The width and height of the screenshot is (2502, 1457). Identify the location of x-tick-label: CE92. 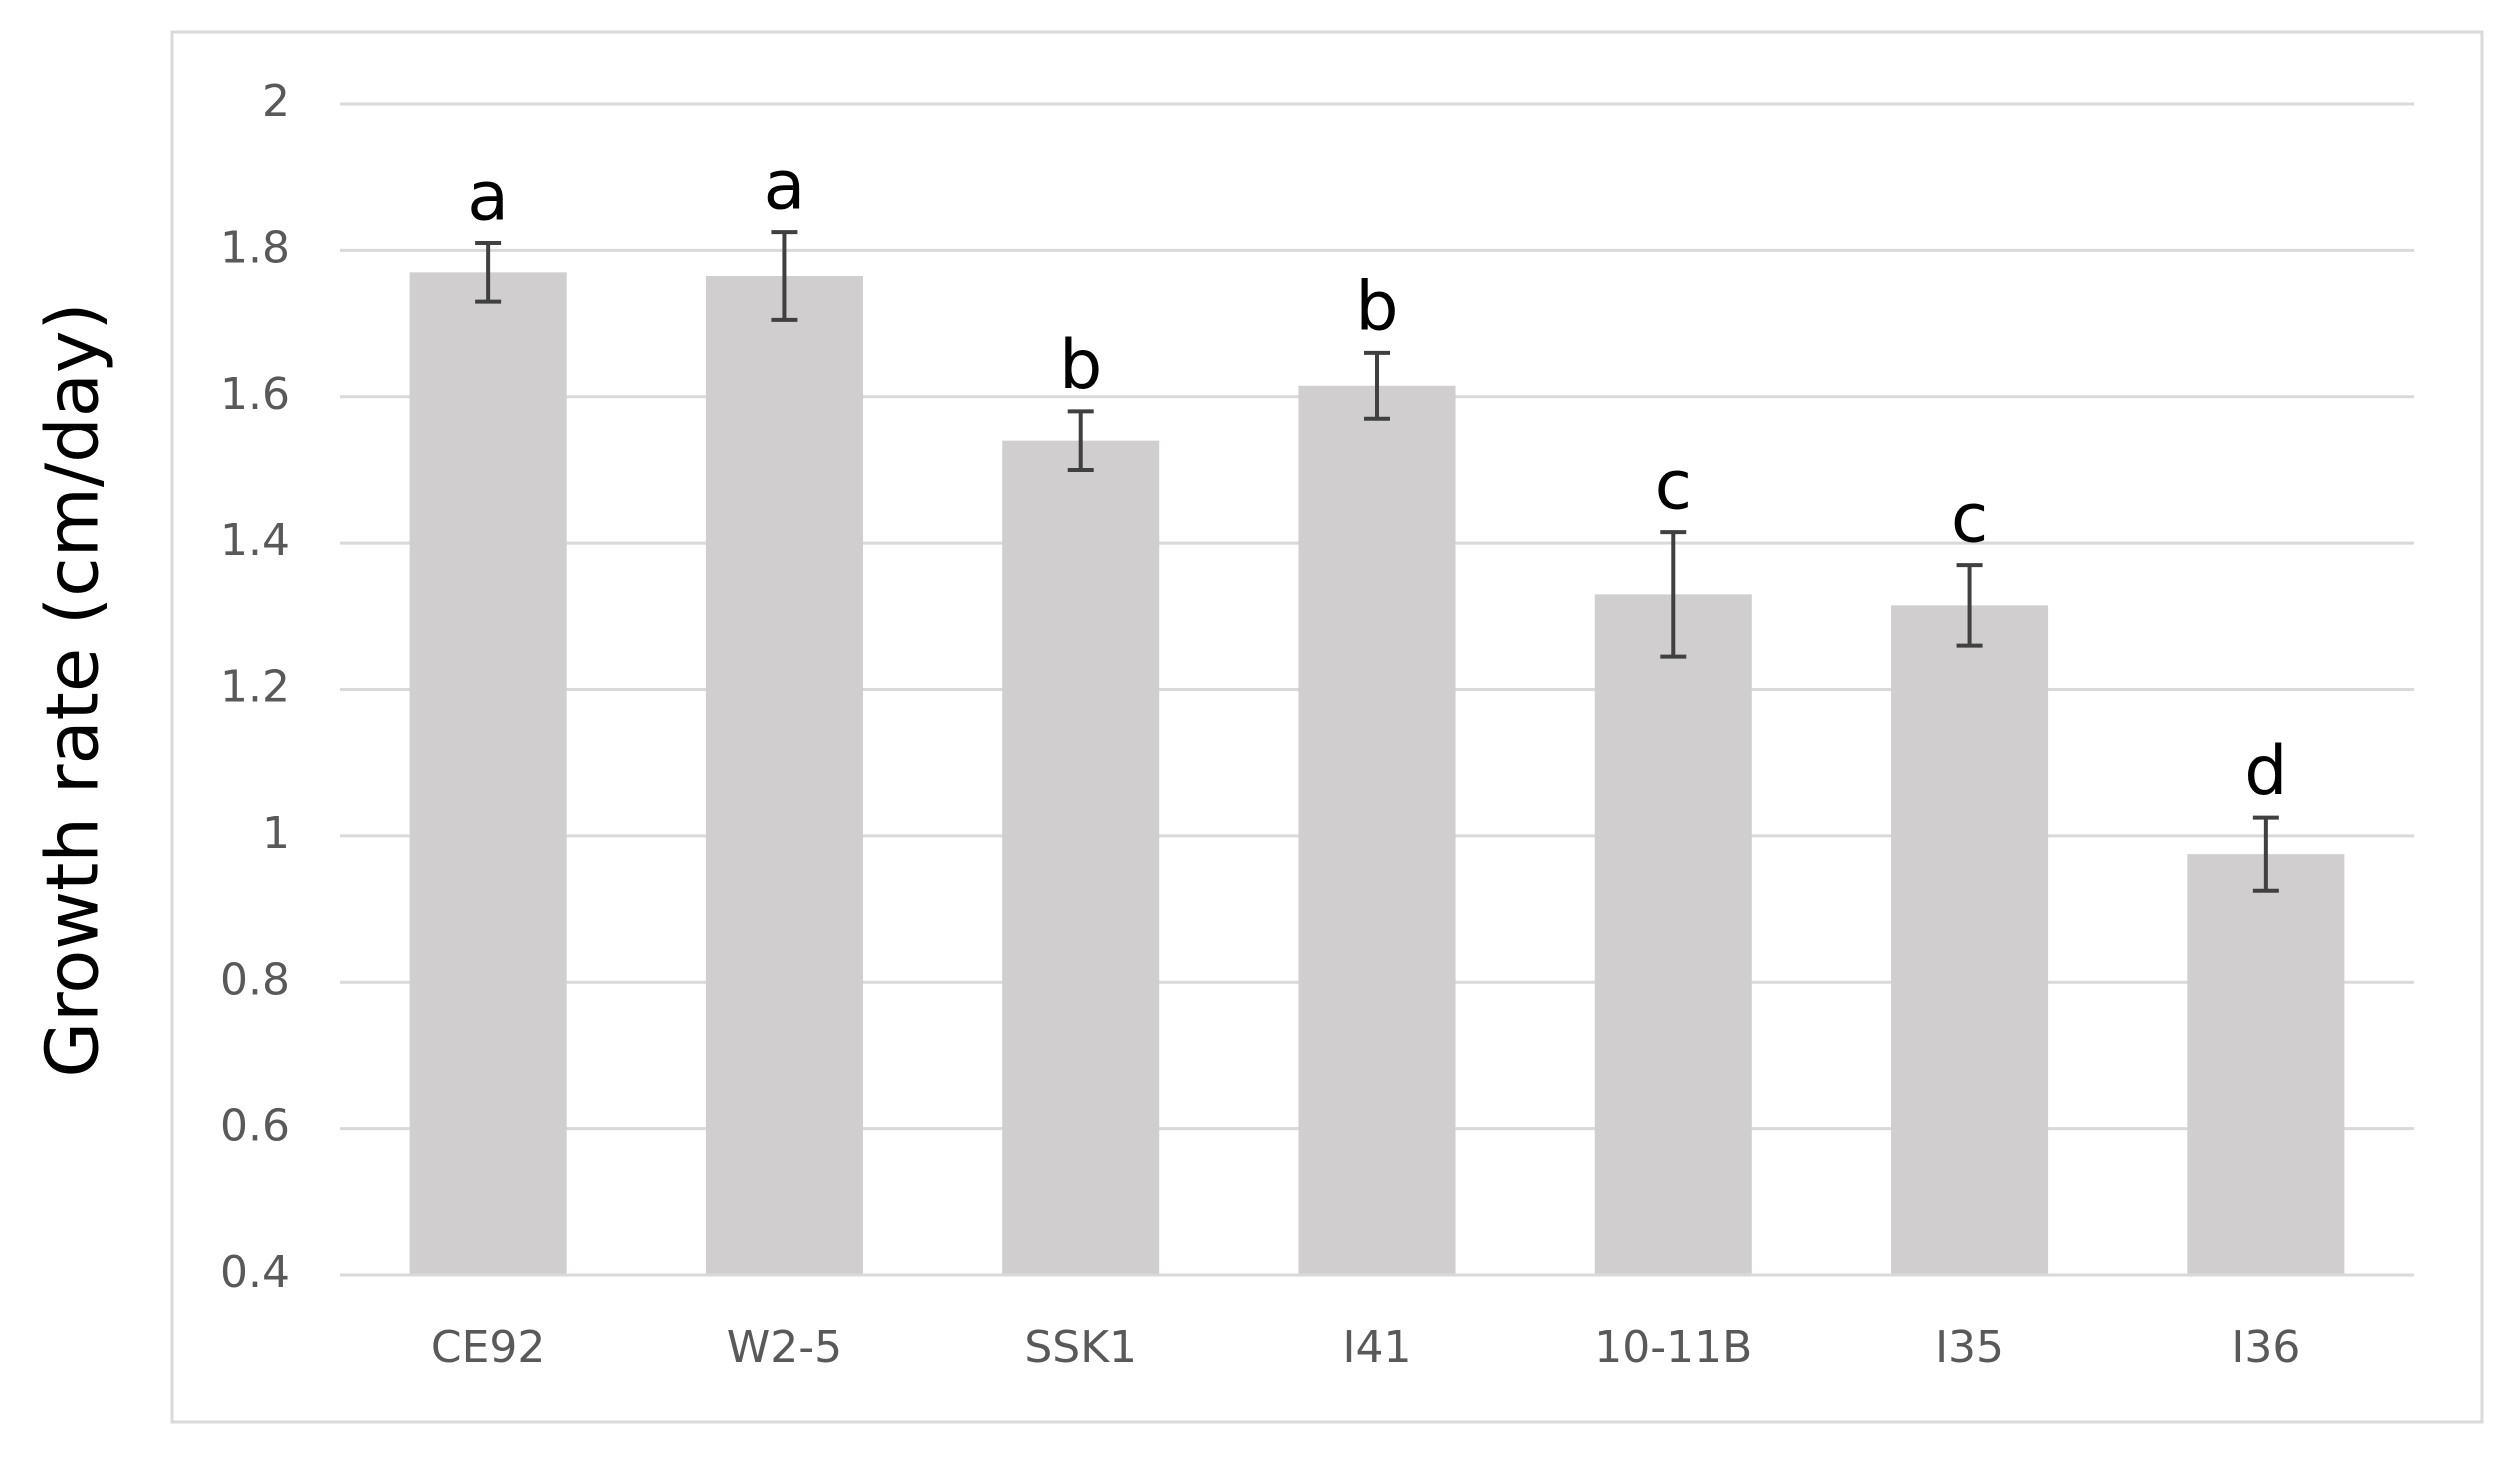
(488, 1347).